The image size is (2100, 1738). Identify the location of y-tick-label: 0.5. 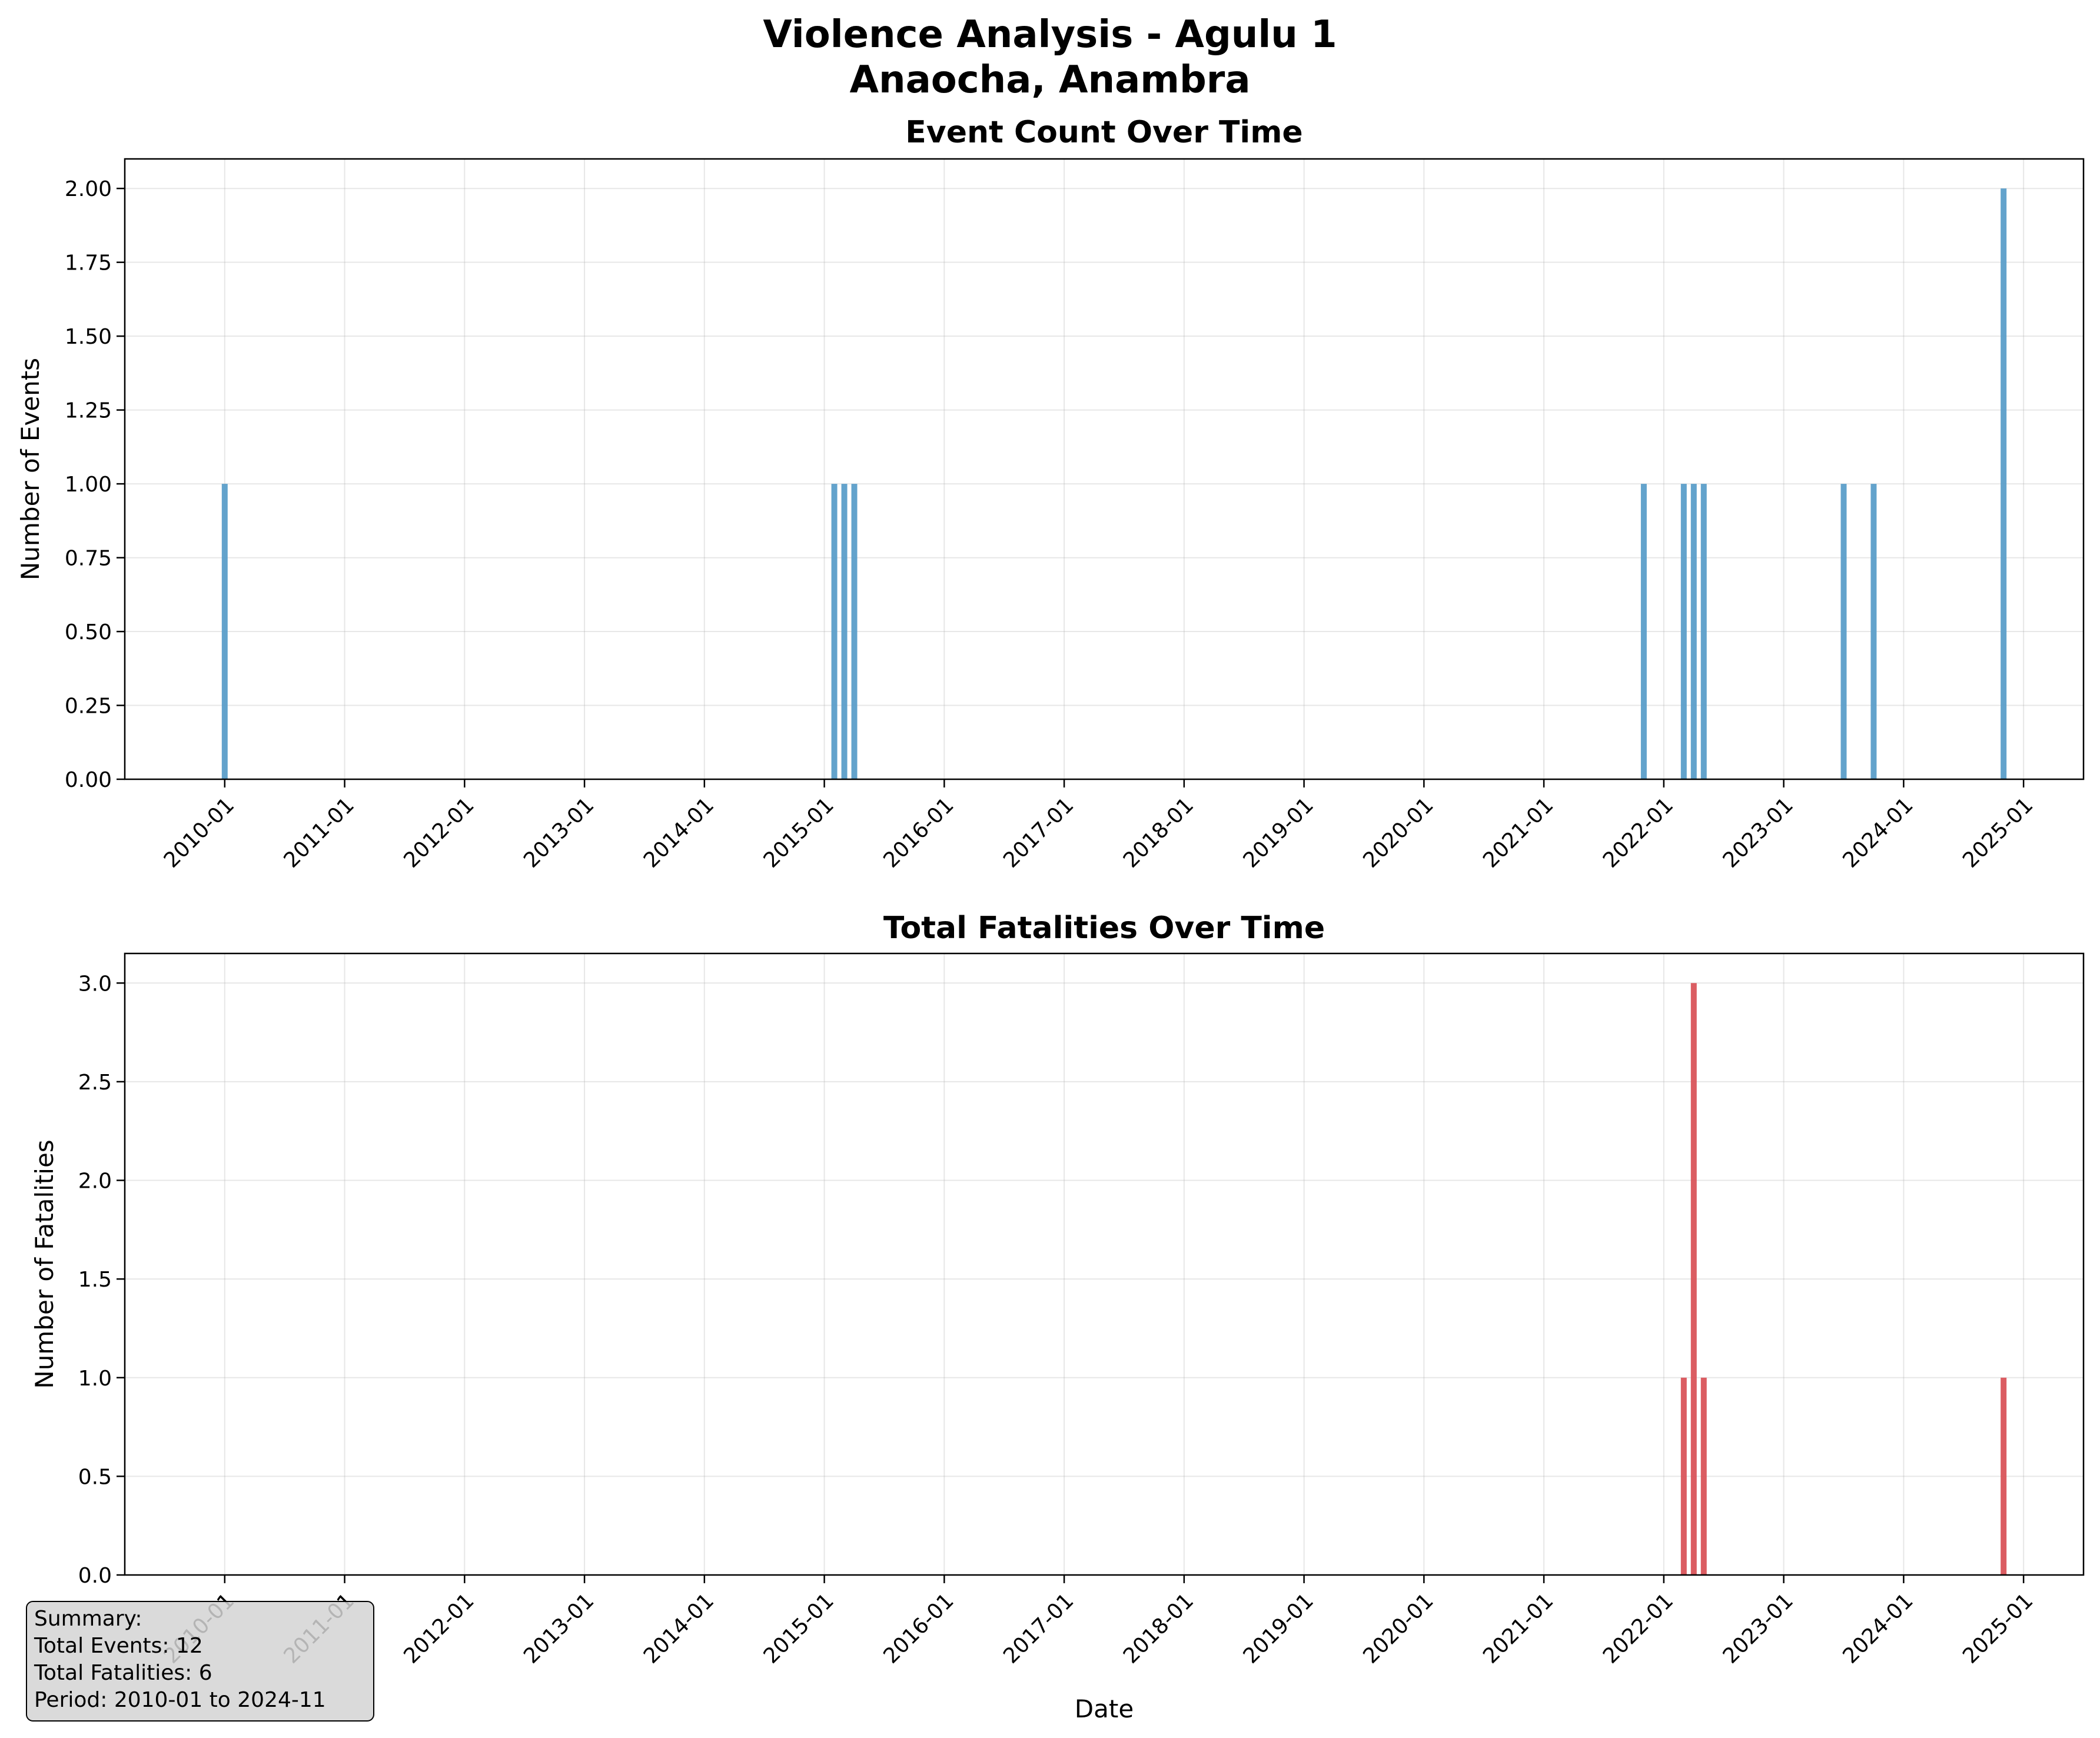
(95, 1477).